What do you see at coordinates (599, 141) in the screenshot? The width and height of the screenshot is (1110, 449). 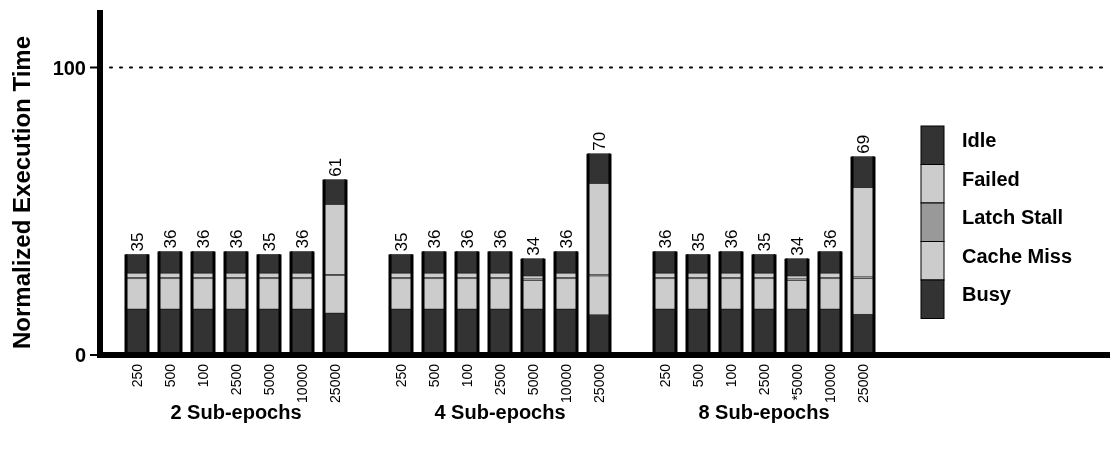 I see `total-label: 70` at bounding box center [599, 141].